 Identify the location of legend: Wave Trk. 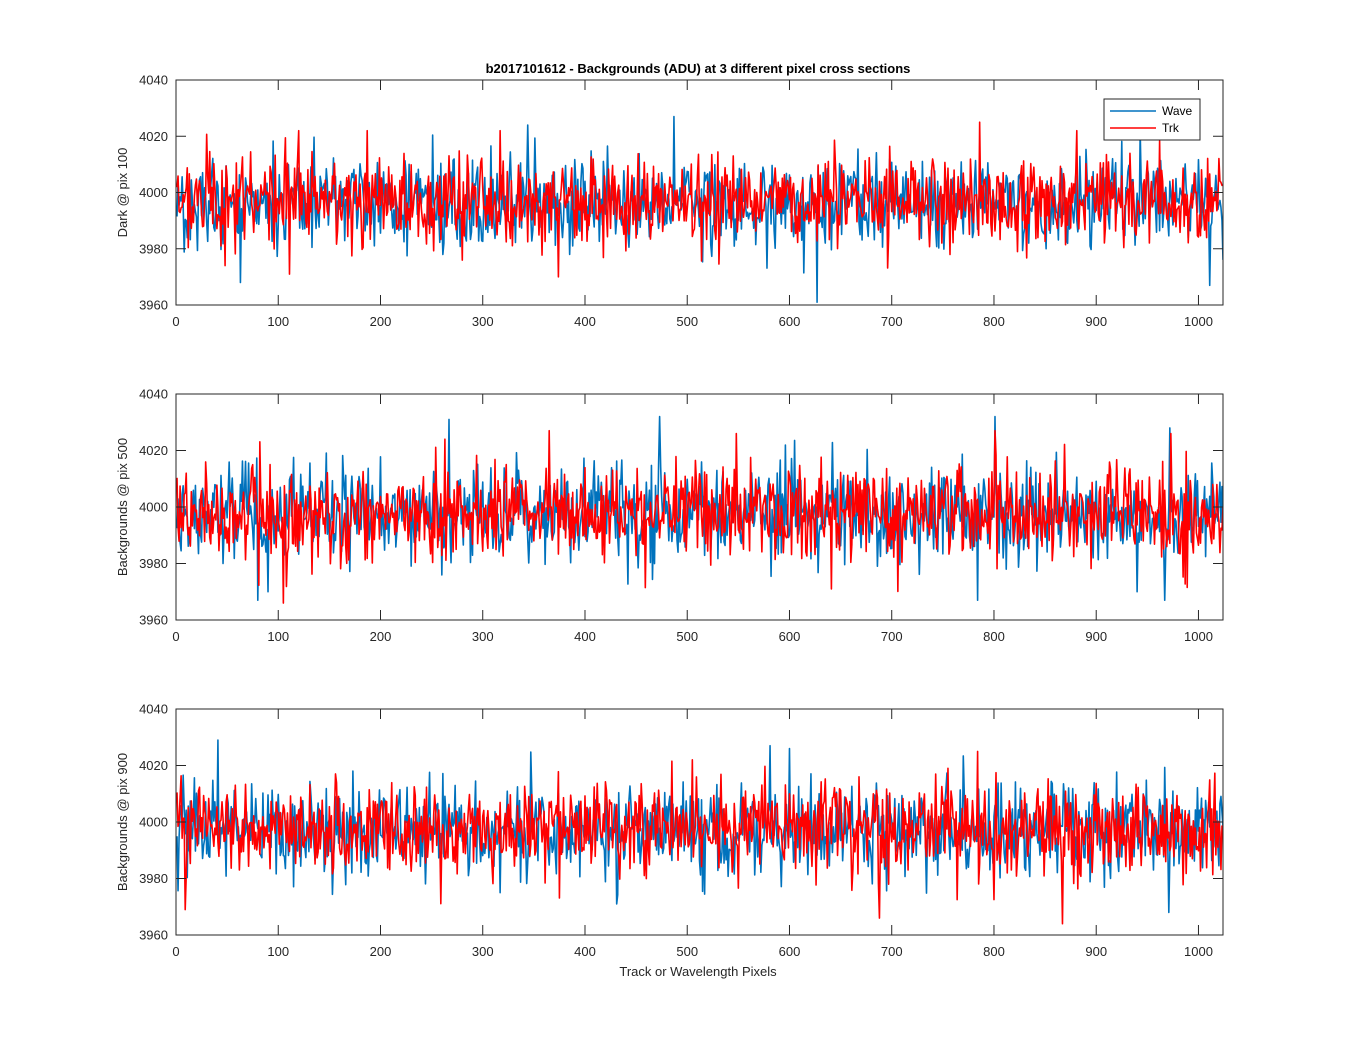
(1152, 119).